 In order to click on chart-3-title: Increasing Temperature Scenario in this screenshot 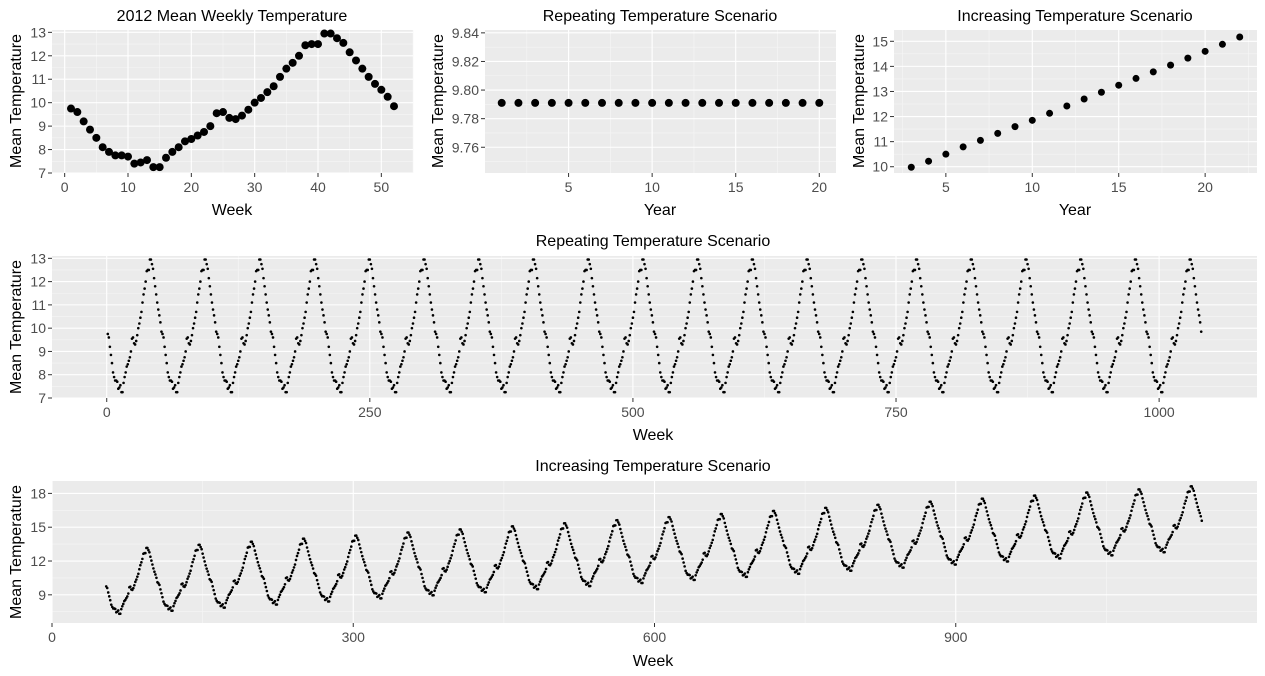, I will do `click(1074, 16)`.